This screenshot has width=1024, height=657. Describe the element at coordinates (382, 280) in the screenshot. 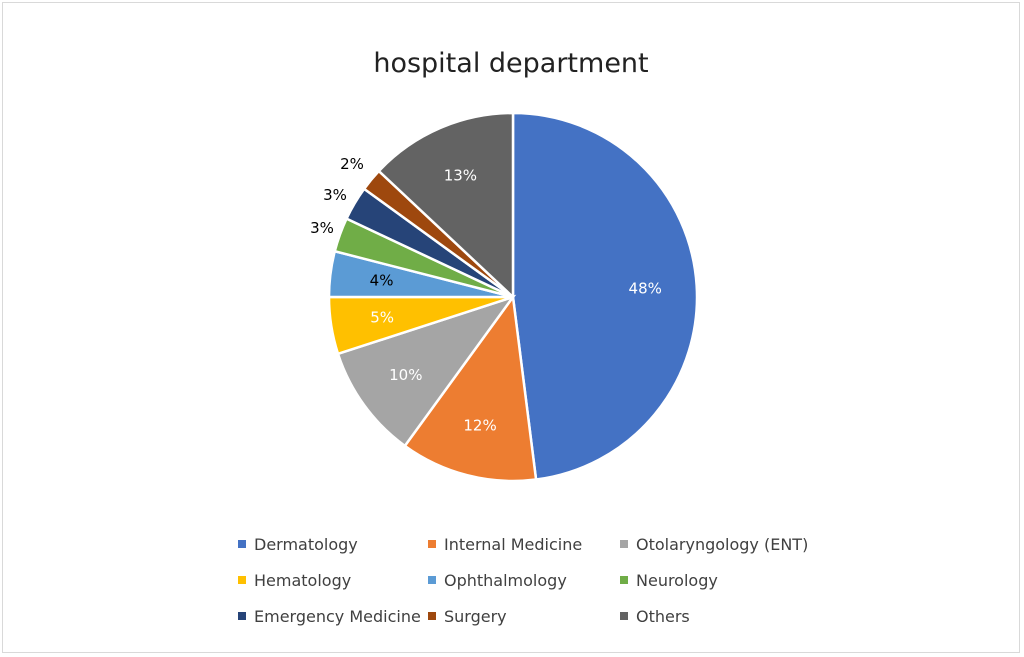

I see `data-label-ophthalmology: 4%` at that location.